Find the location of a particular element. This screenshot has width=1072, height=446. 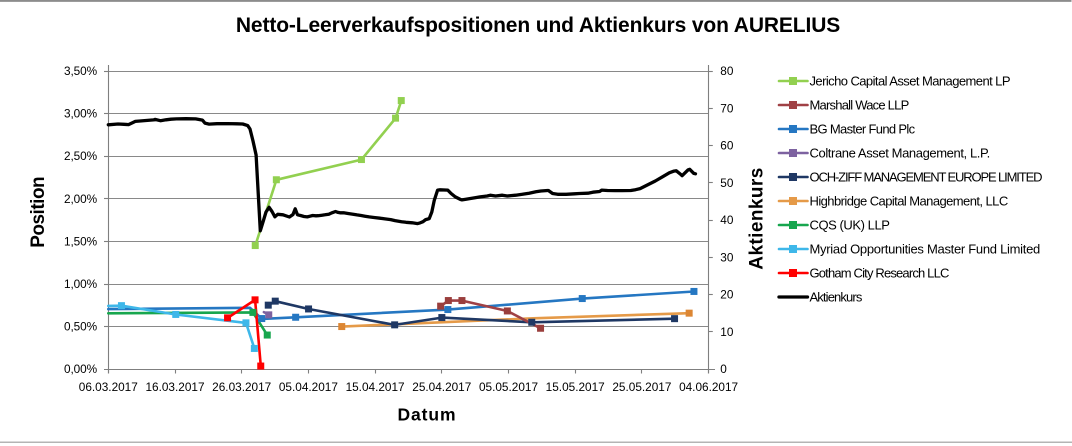

svg-text: 05.05.2017 is located at coordinates (508, 387).